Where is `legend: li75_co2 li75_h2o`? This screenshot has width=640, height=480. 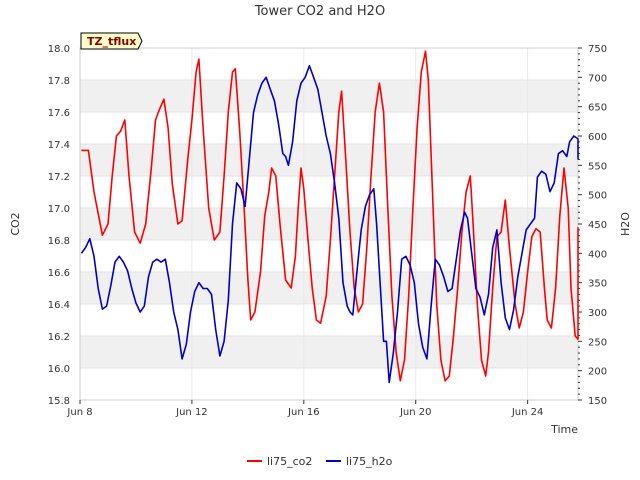 legend: li75_co2 li75_h2o is located at coordinates (320, 461).